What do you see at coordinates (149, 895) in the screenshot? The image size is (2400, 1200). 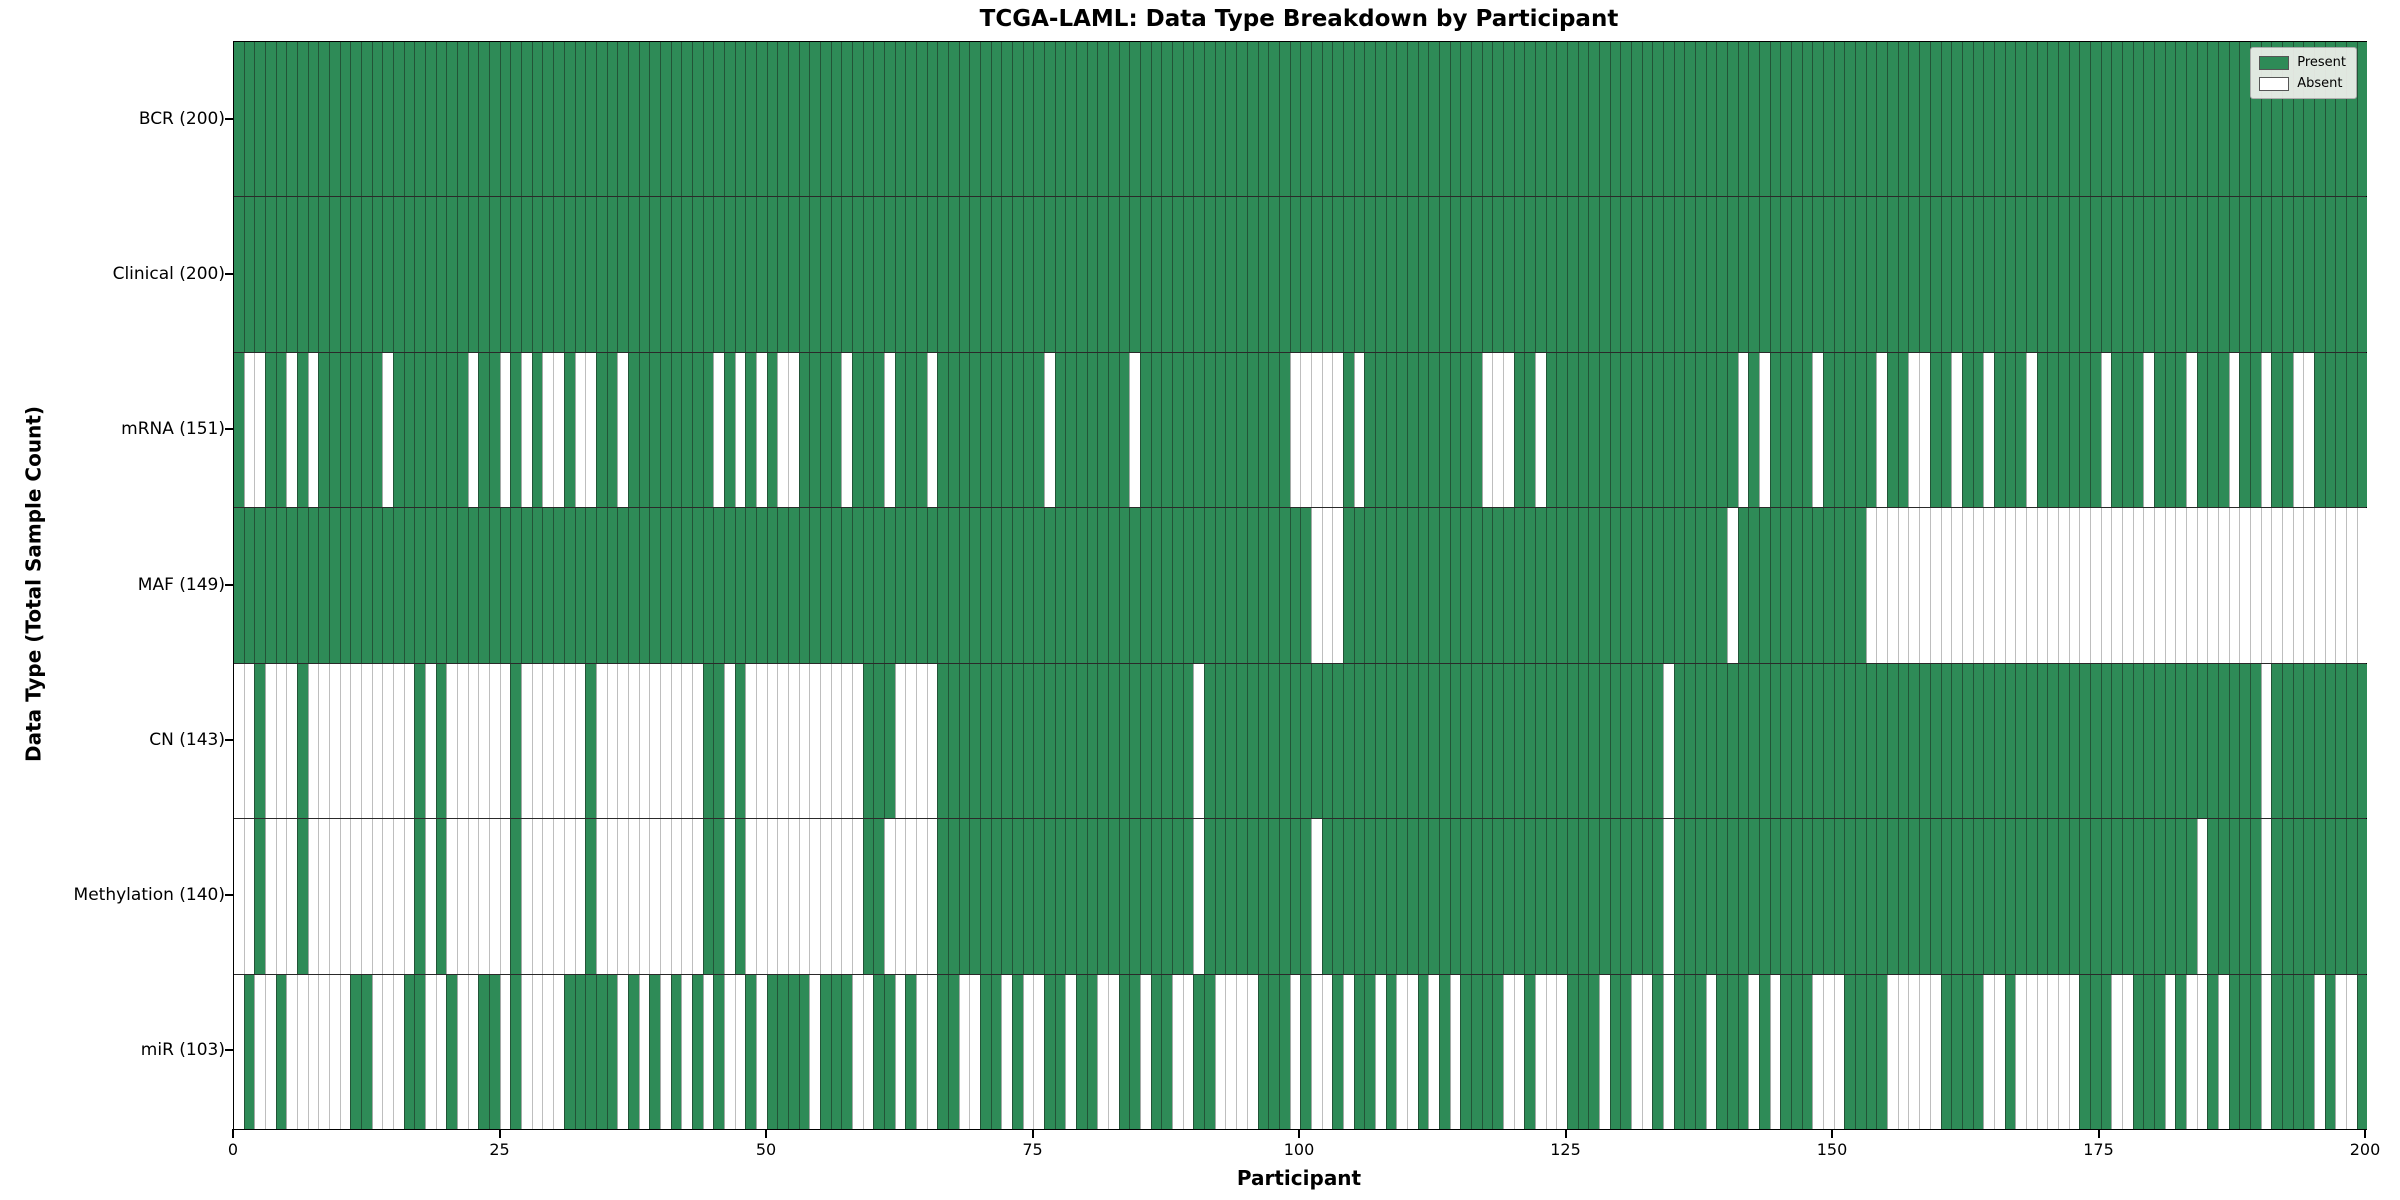 I see `row-label-Methylation: Methylation (140)` at bounding box center [149, 895].